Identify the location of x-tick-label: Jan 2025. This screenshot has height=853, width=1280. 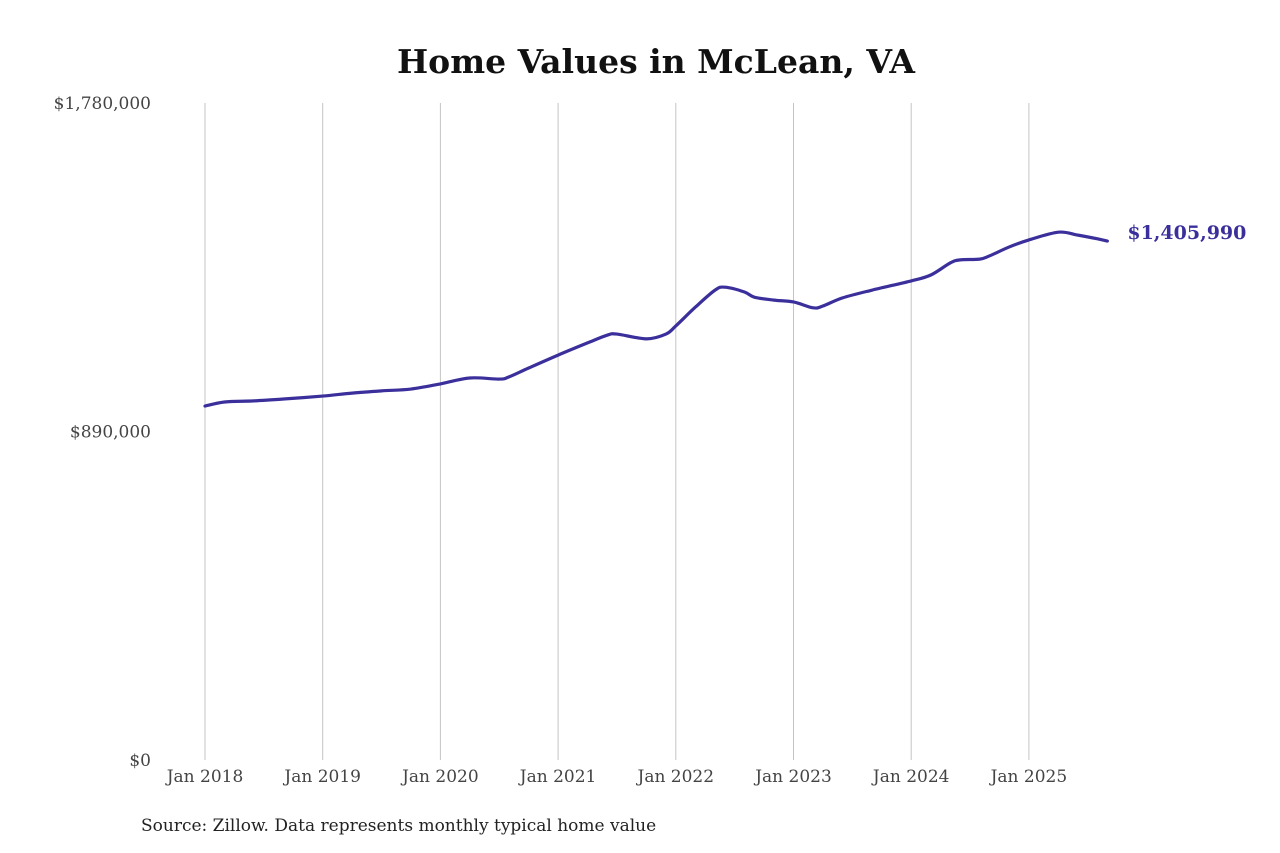
(1028, 777).